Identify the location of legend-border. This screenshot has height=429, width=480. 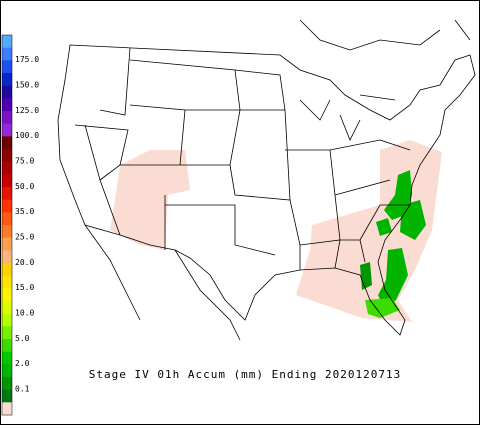
(7, 225).